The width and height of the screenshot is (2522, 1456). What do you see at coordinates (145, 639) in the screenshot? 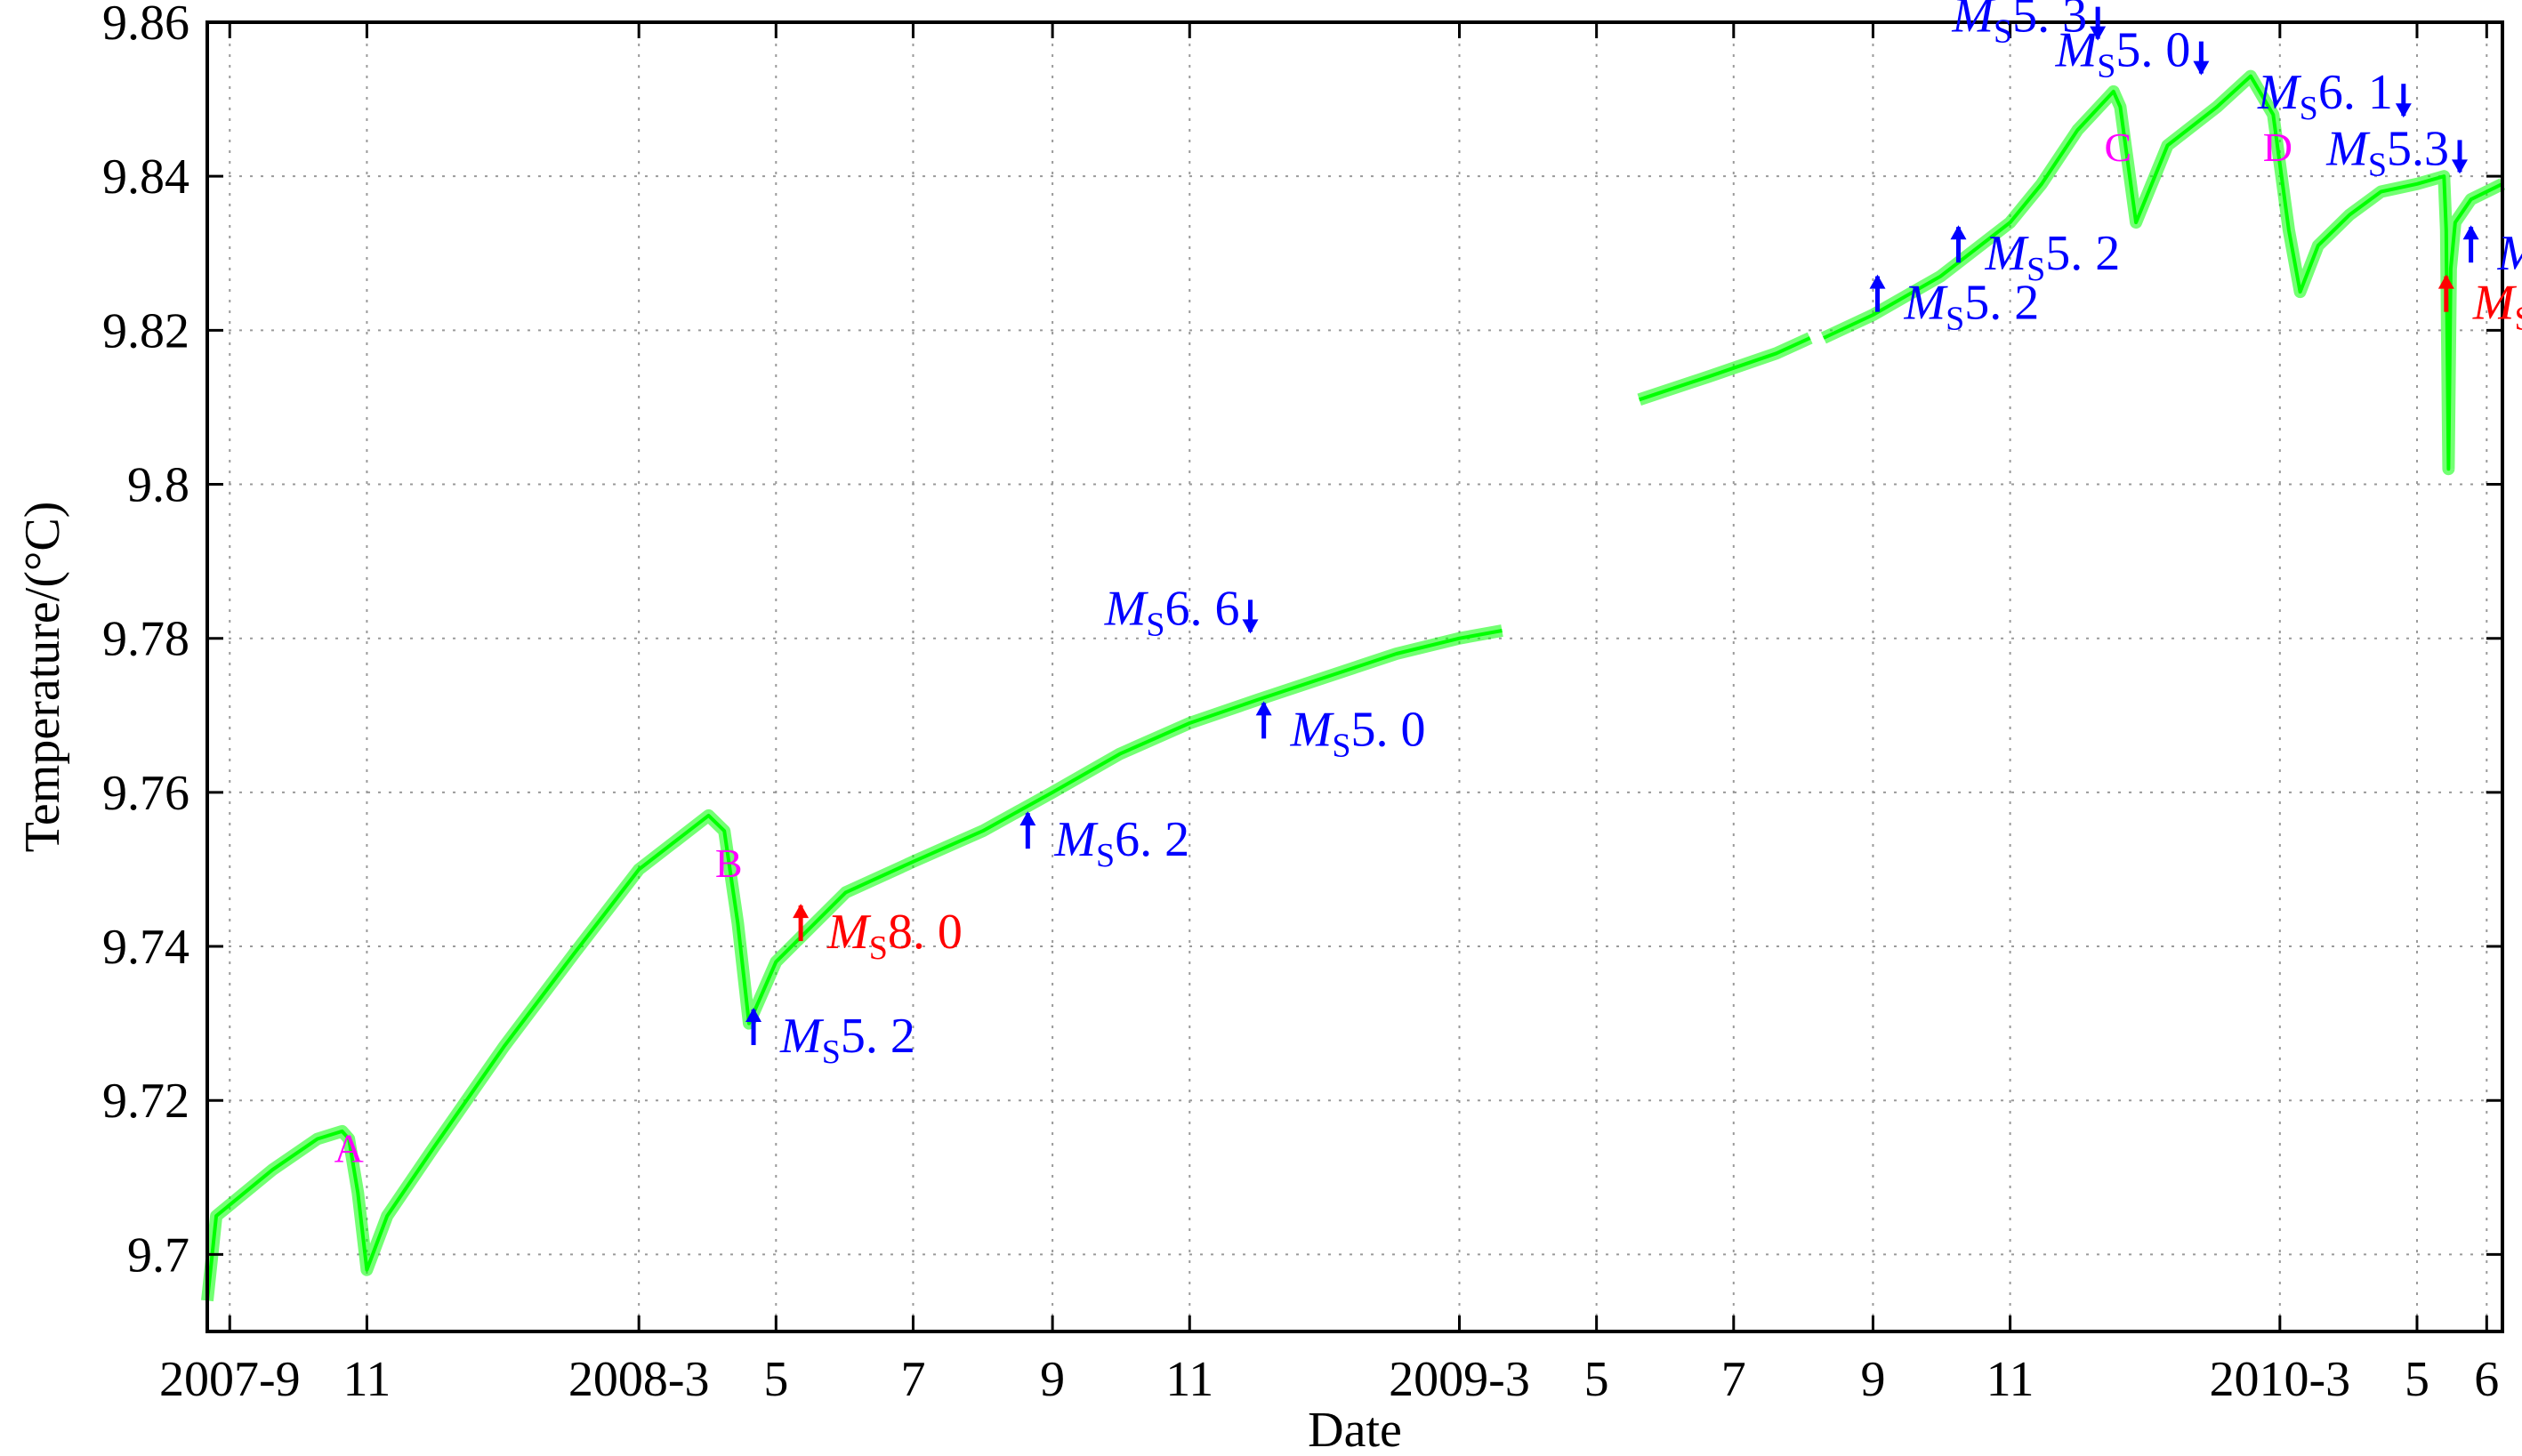
I see `y-tick-label: 9.78` at bounding box center [145, 639].